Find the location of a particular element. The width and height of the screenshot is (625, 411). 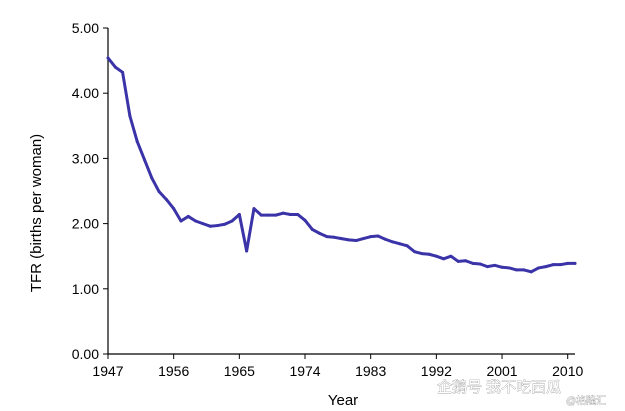

x-tick-label: 1974 is located at coordinates (304, 371).